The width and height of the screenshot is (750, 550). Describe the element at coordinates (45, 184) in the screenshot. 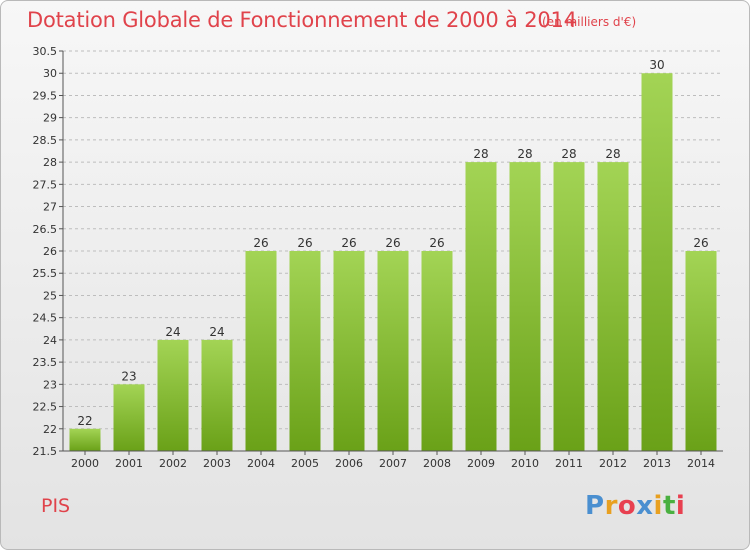

I see `y-tick-label: 27.5` at that location.